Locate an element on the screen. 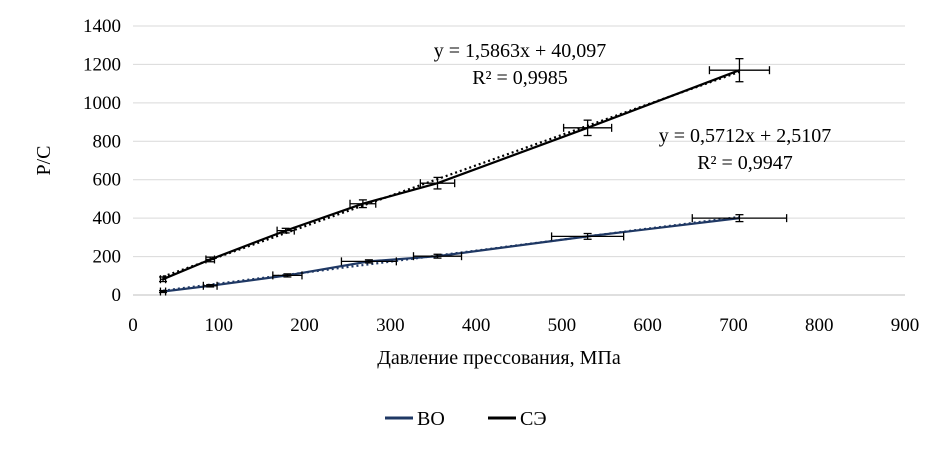 The image size is (946, 455). annotation-vo-equation: y = 0,5712x + 2,5107 is located at coordinates (745, 136).